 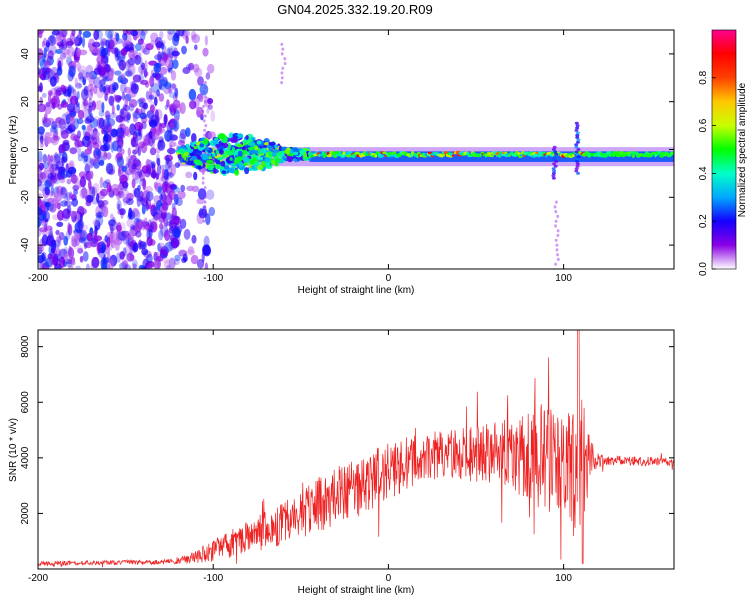 I want to click on x-tick-label: -200, so click(x=38, y=578).